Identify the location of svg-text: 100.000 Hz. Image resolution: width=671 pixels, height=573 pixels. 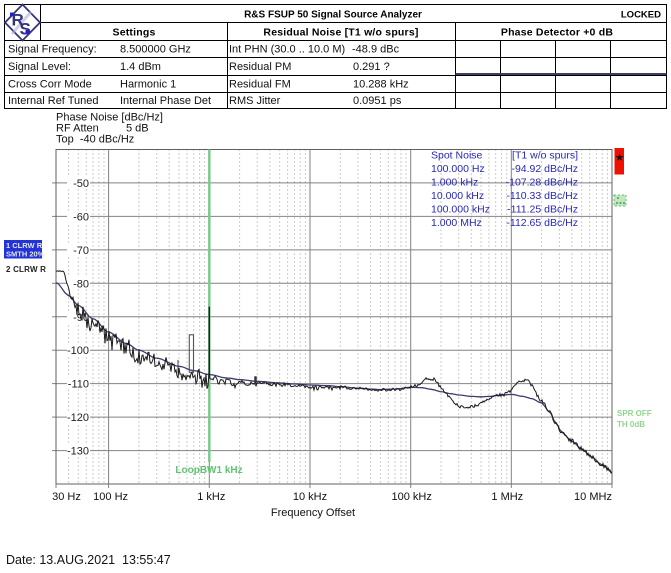
(458, 169).